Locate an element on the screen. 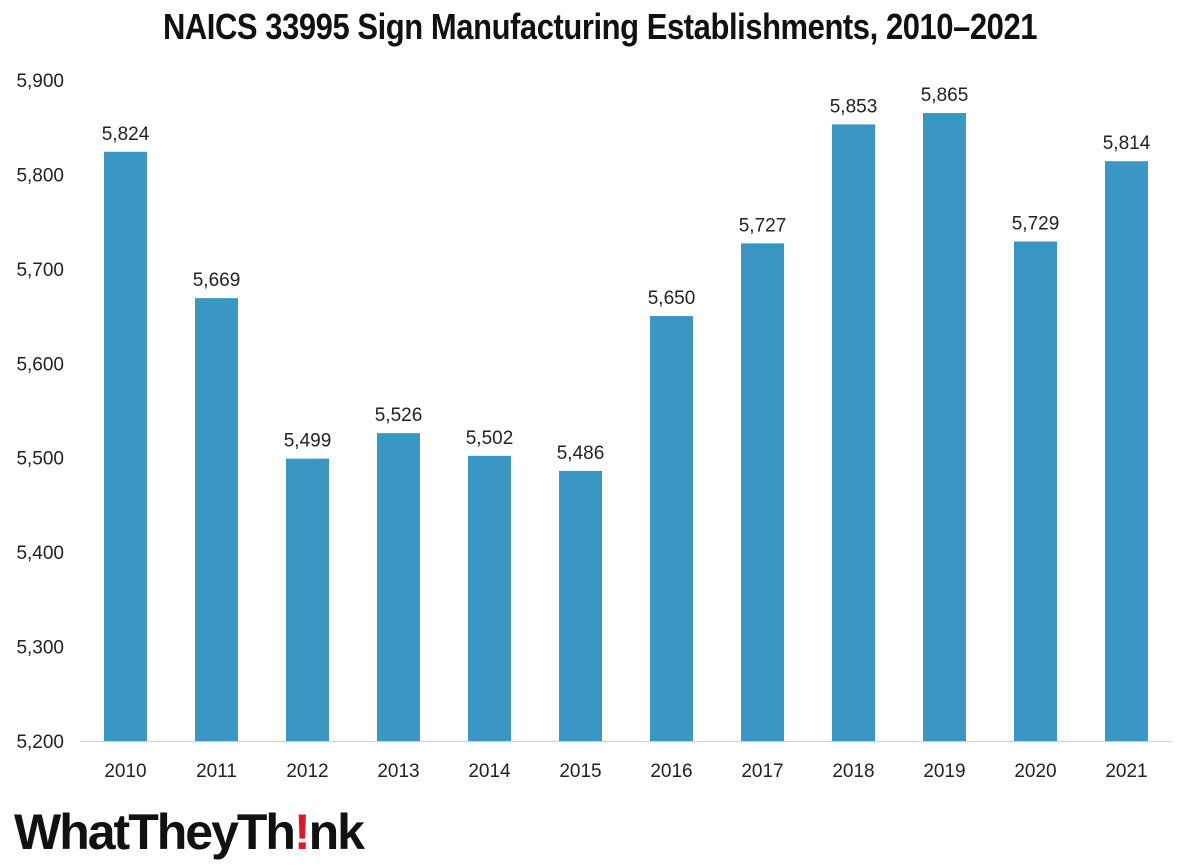  data-label: 5,669 is located at coordinates (217, 280).